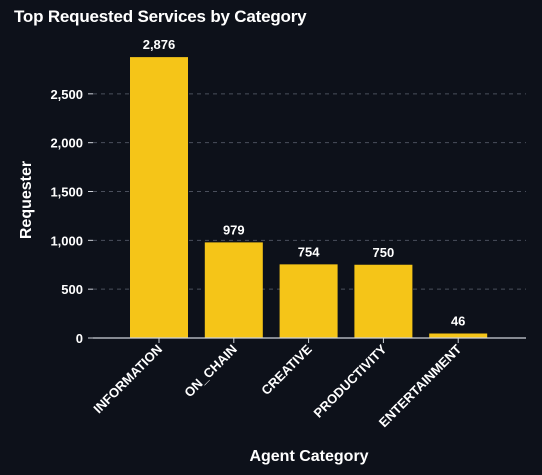  I want to click on chart-title: Top Requested Services by Category, so click(160, 16).